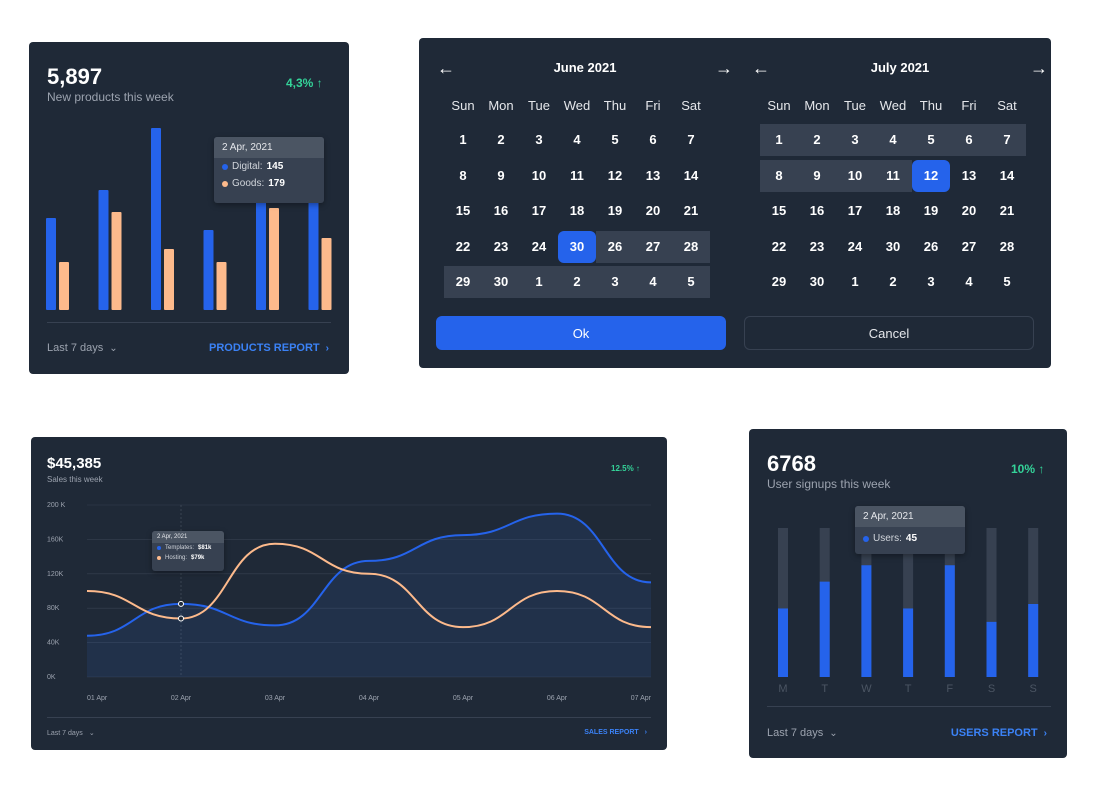 The image size is (1100, 800). Describe the element at coordinates (615, 175) in the screenshot. I see `calendar-day: 12` at that location.